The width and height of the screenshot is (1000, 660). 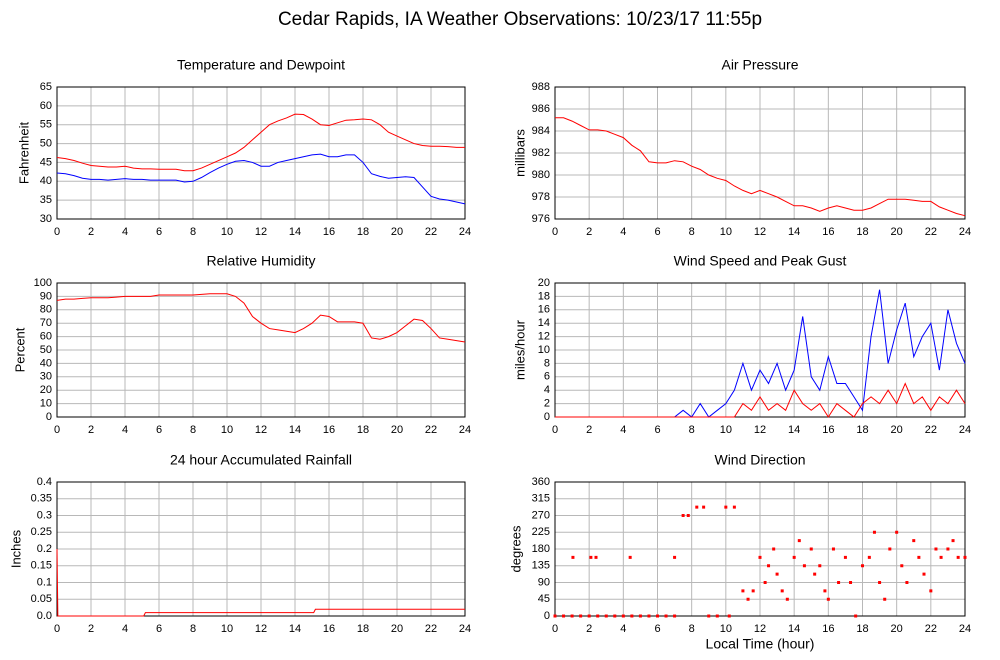 I want to click on y-tick-label: 18, so click(x=544, y=296).